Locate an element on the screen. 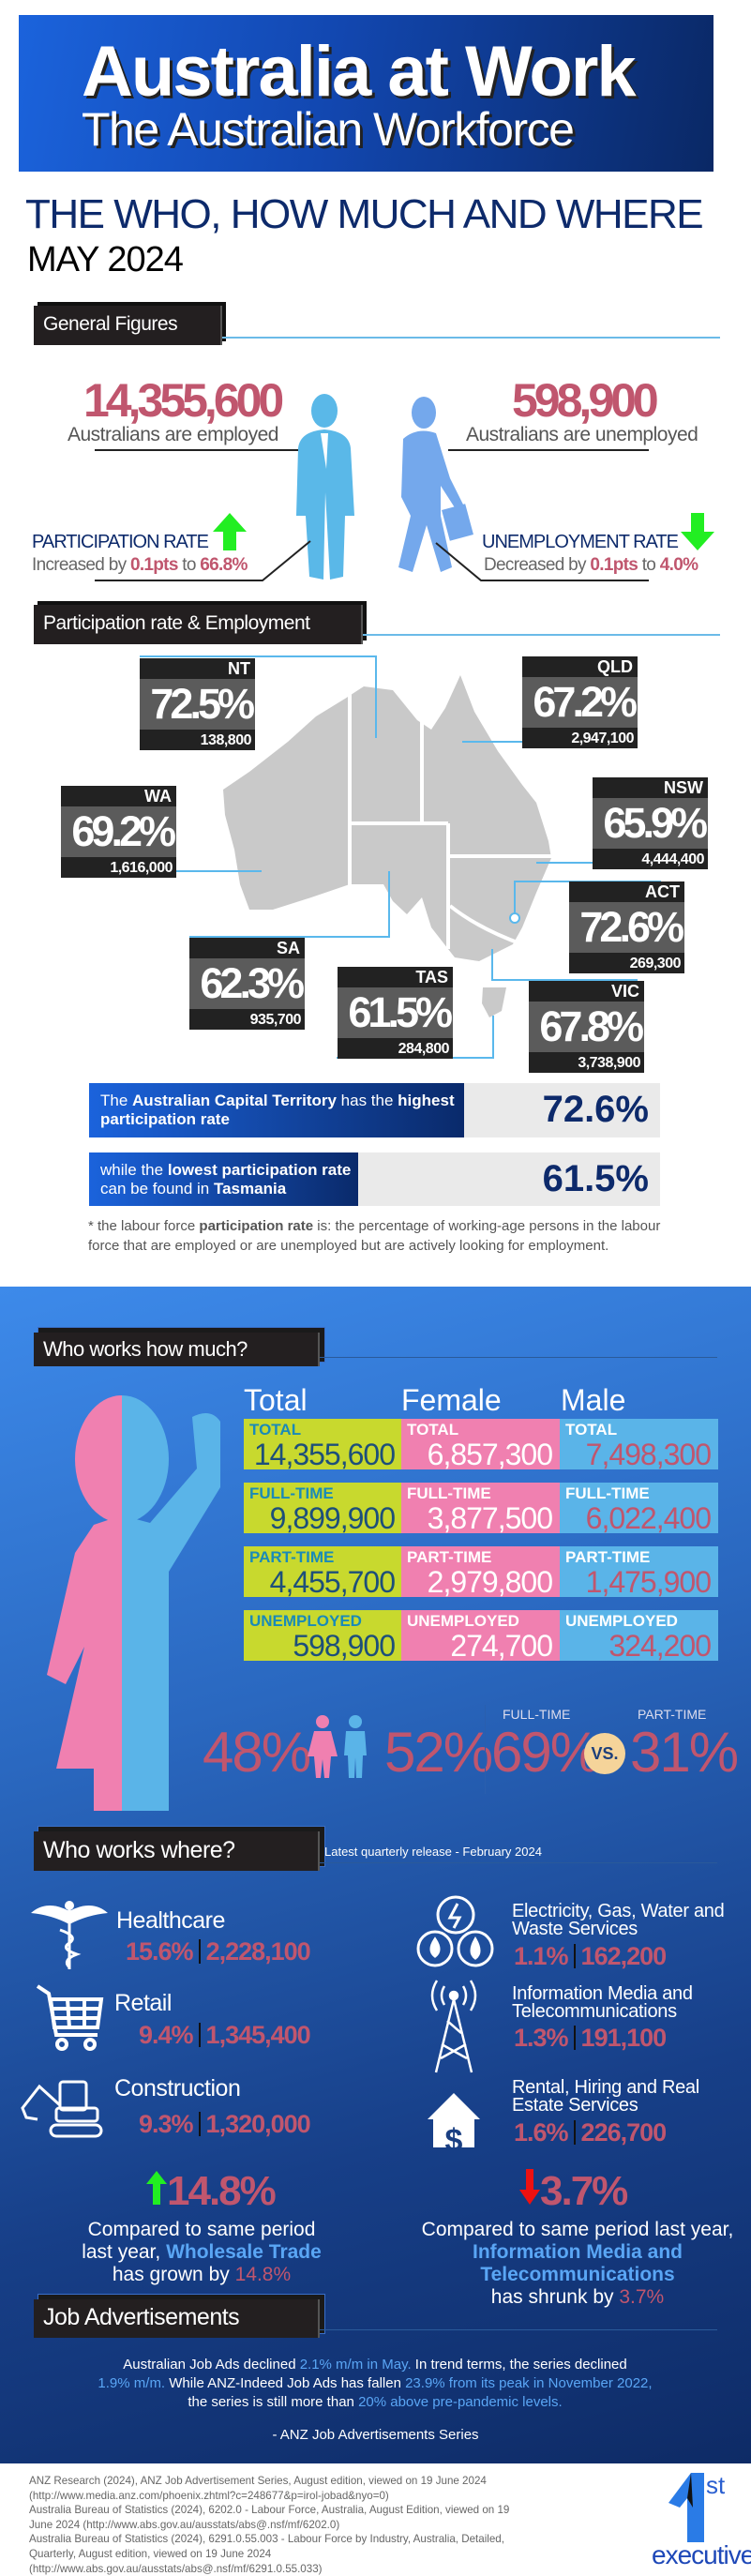  state-employed: 3,738,900 is located at coordinates (586, 1062).